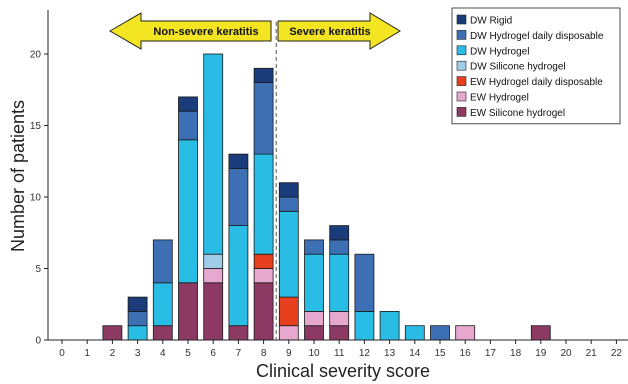 Image resolution: width=628 pixels, height=384 pixels. Describe the element at coordinates (536, 82) in the screenshot. I see `legend-label: EW Hydrogel daily disposable` at that location.